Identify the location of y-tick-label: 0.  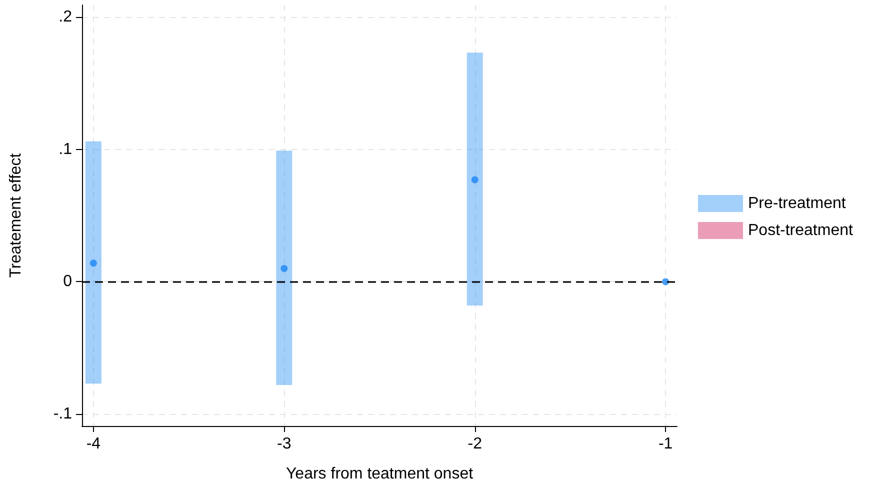
(67, 281).